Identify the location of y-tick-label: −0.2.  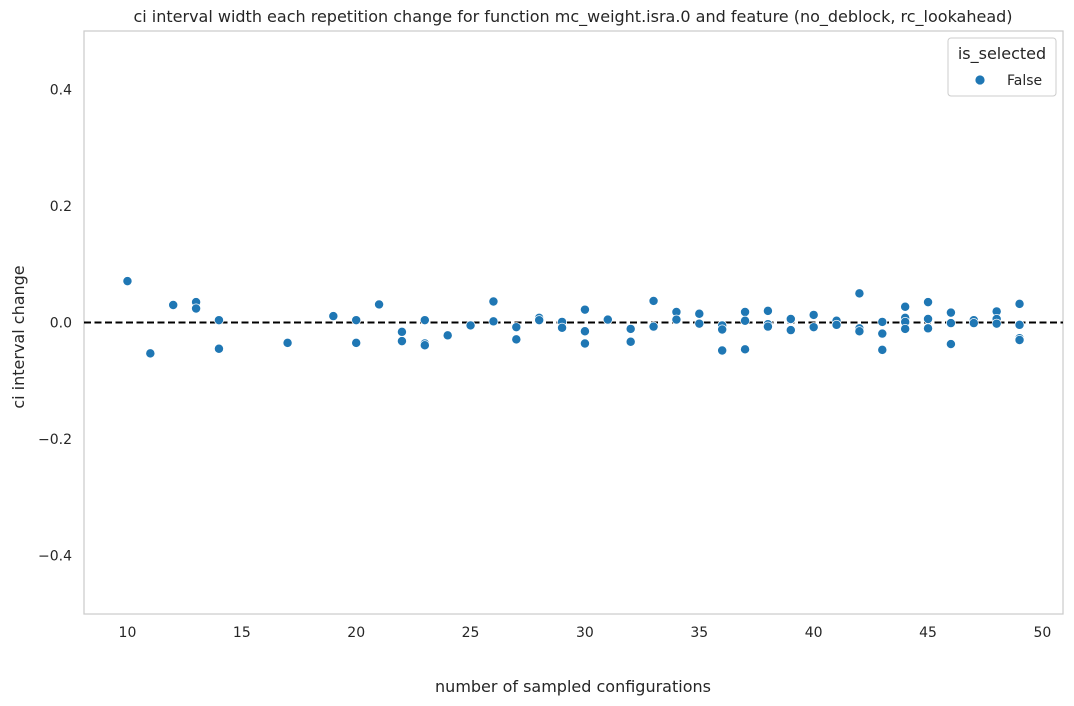
(55, 440).